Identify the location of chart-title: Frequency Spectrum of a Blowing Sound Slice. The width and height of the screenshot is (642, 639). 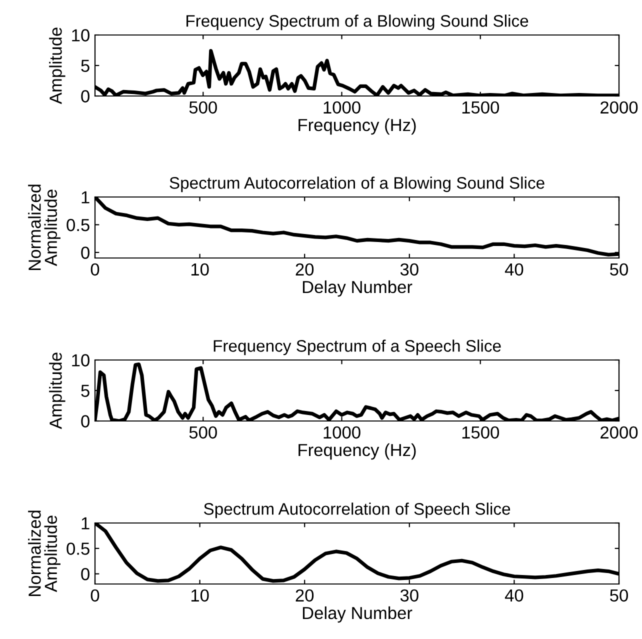
(357, 22).